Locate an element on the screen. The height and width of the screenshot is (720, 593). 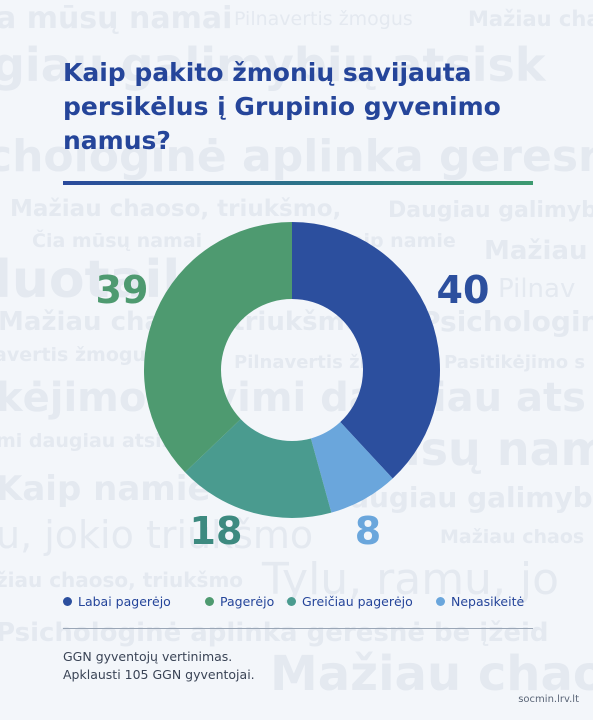
donut-slice-greiciau-pagerejo is located at coordinates (258, 468).